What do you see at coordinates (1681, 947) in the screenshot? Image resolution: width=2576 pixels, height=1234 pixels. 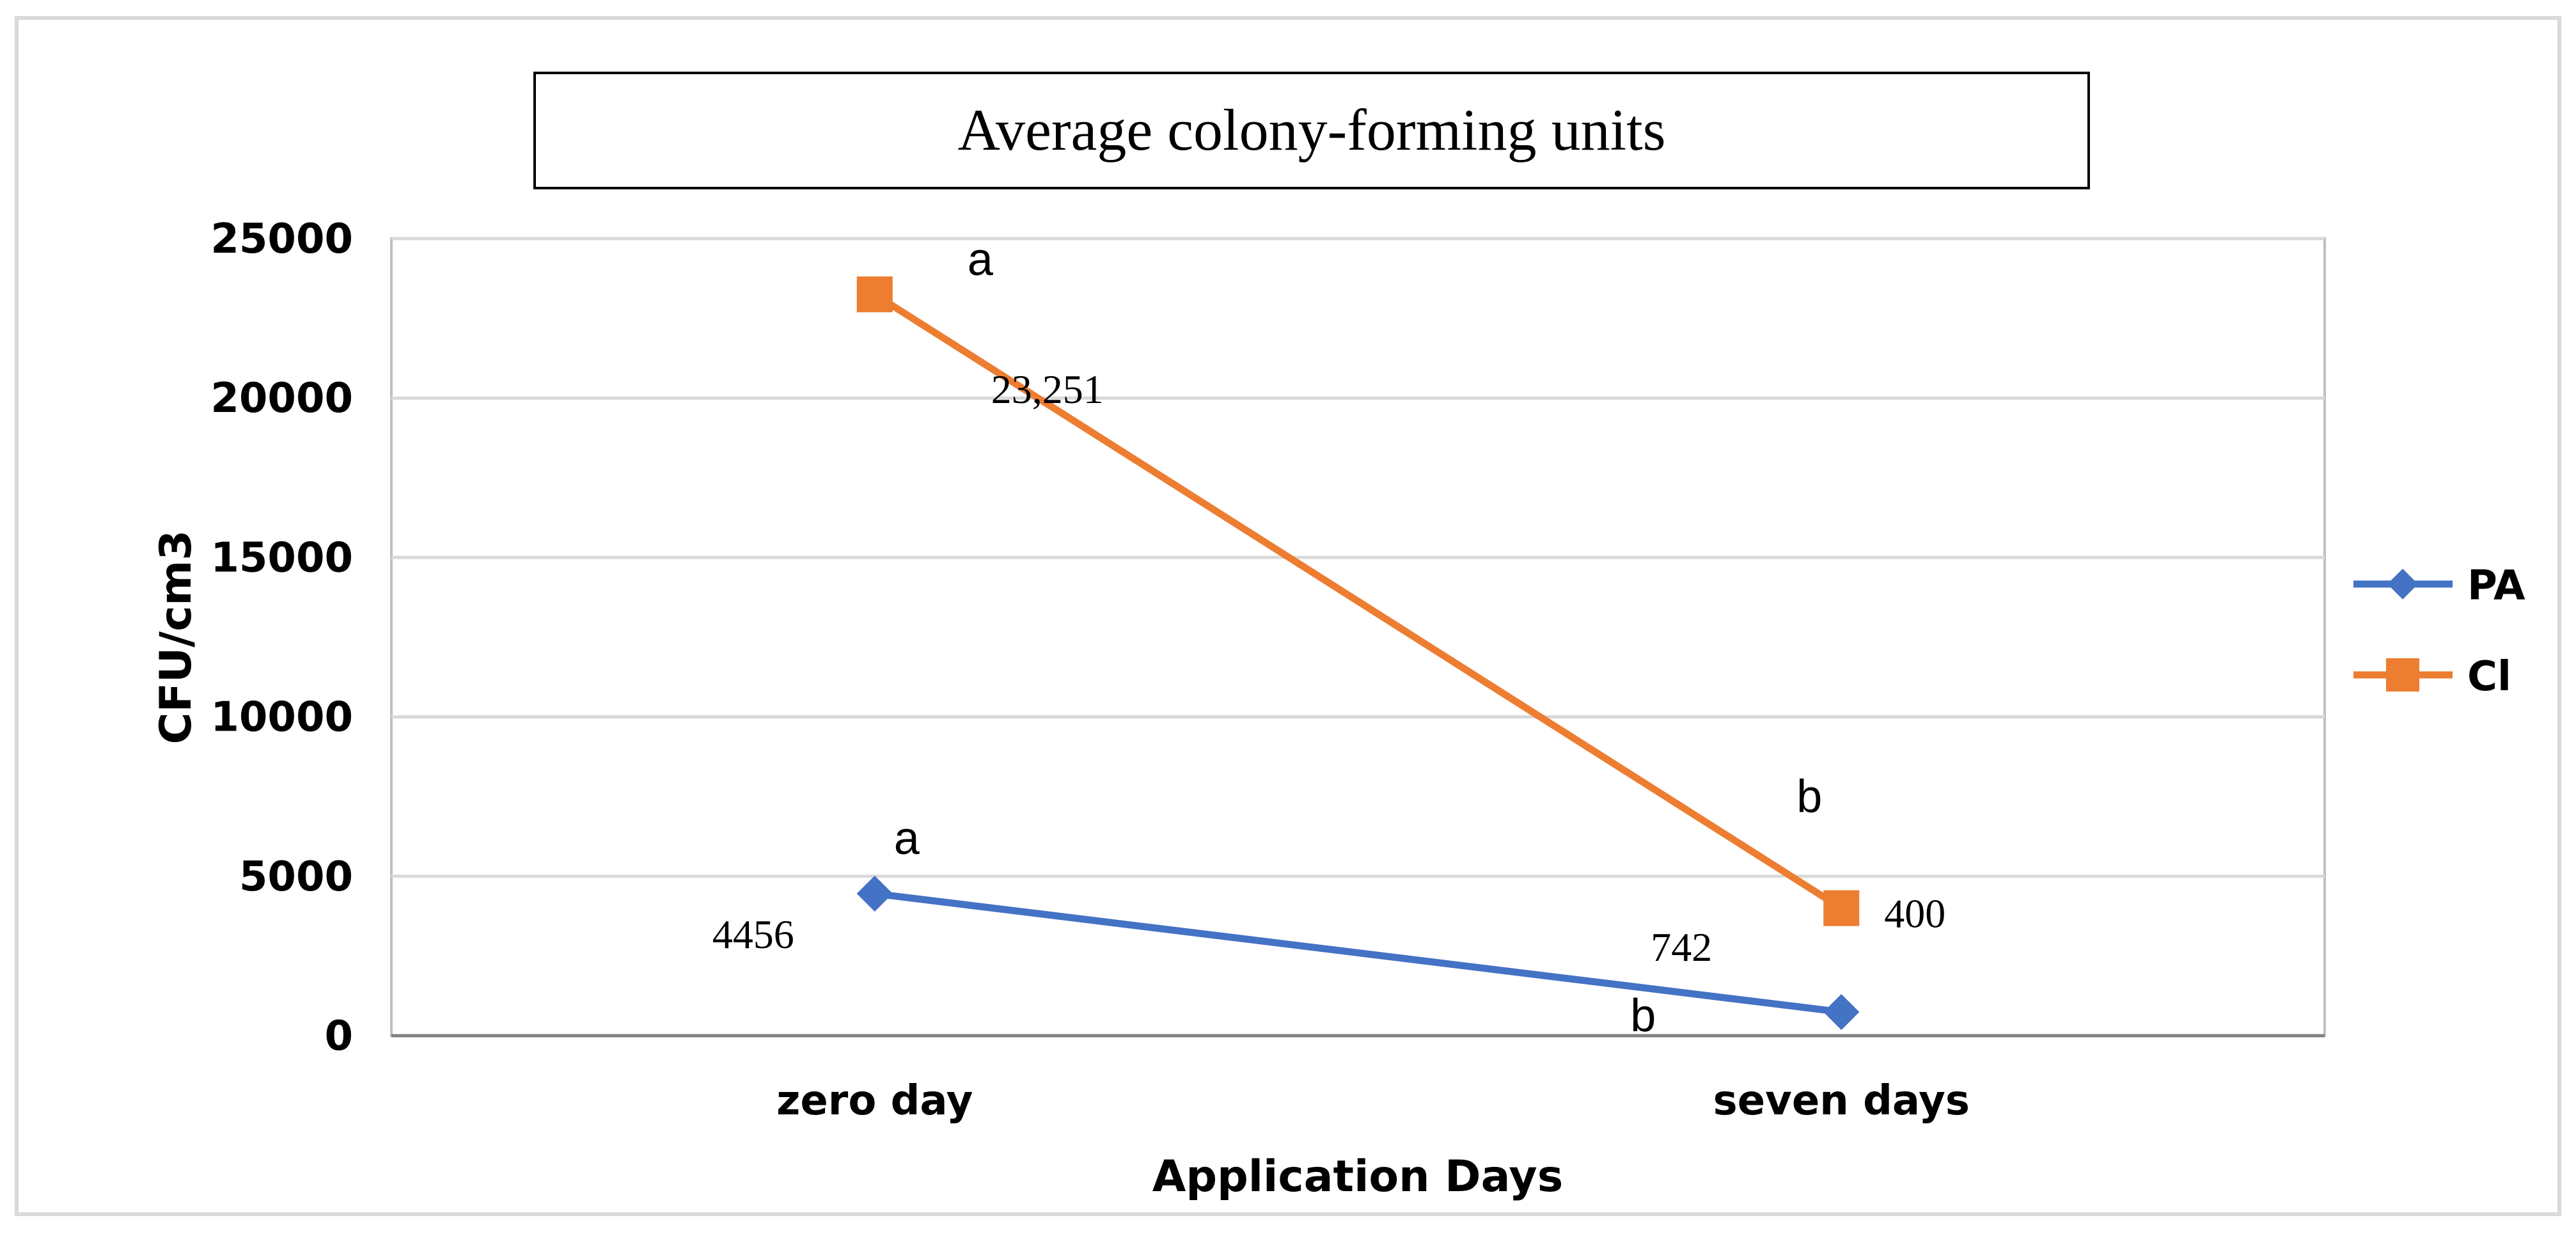 I see `value-label-PA: 742` at bounding box center [1681, 947].